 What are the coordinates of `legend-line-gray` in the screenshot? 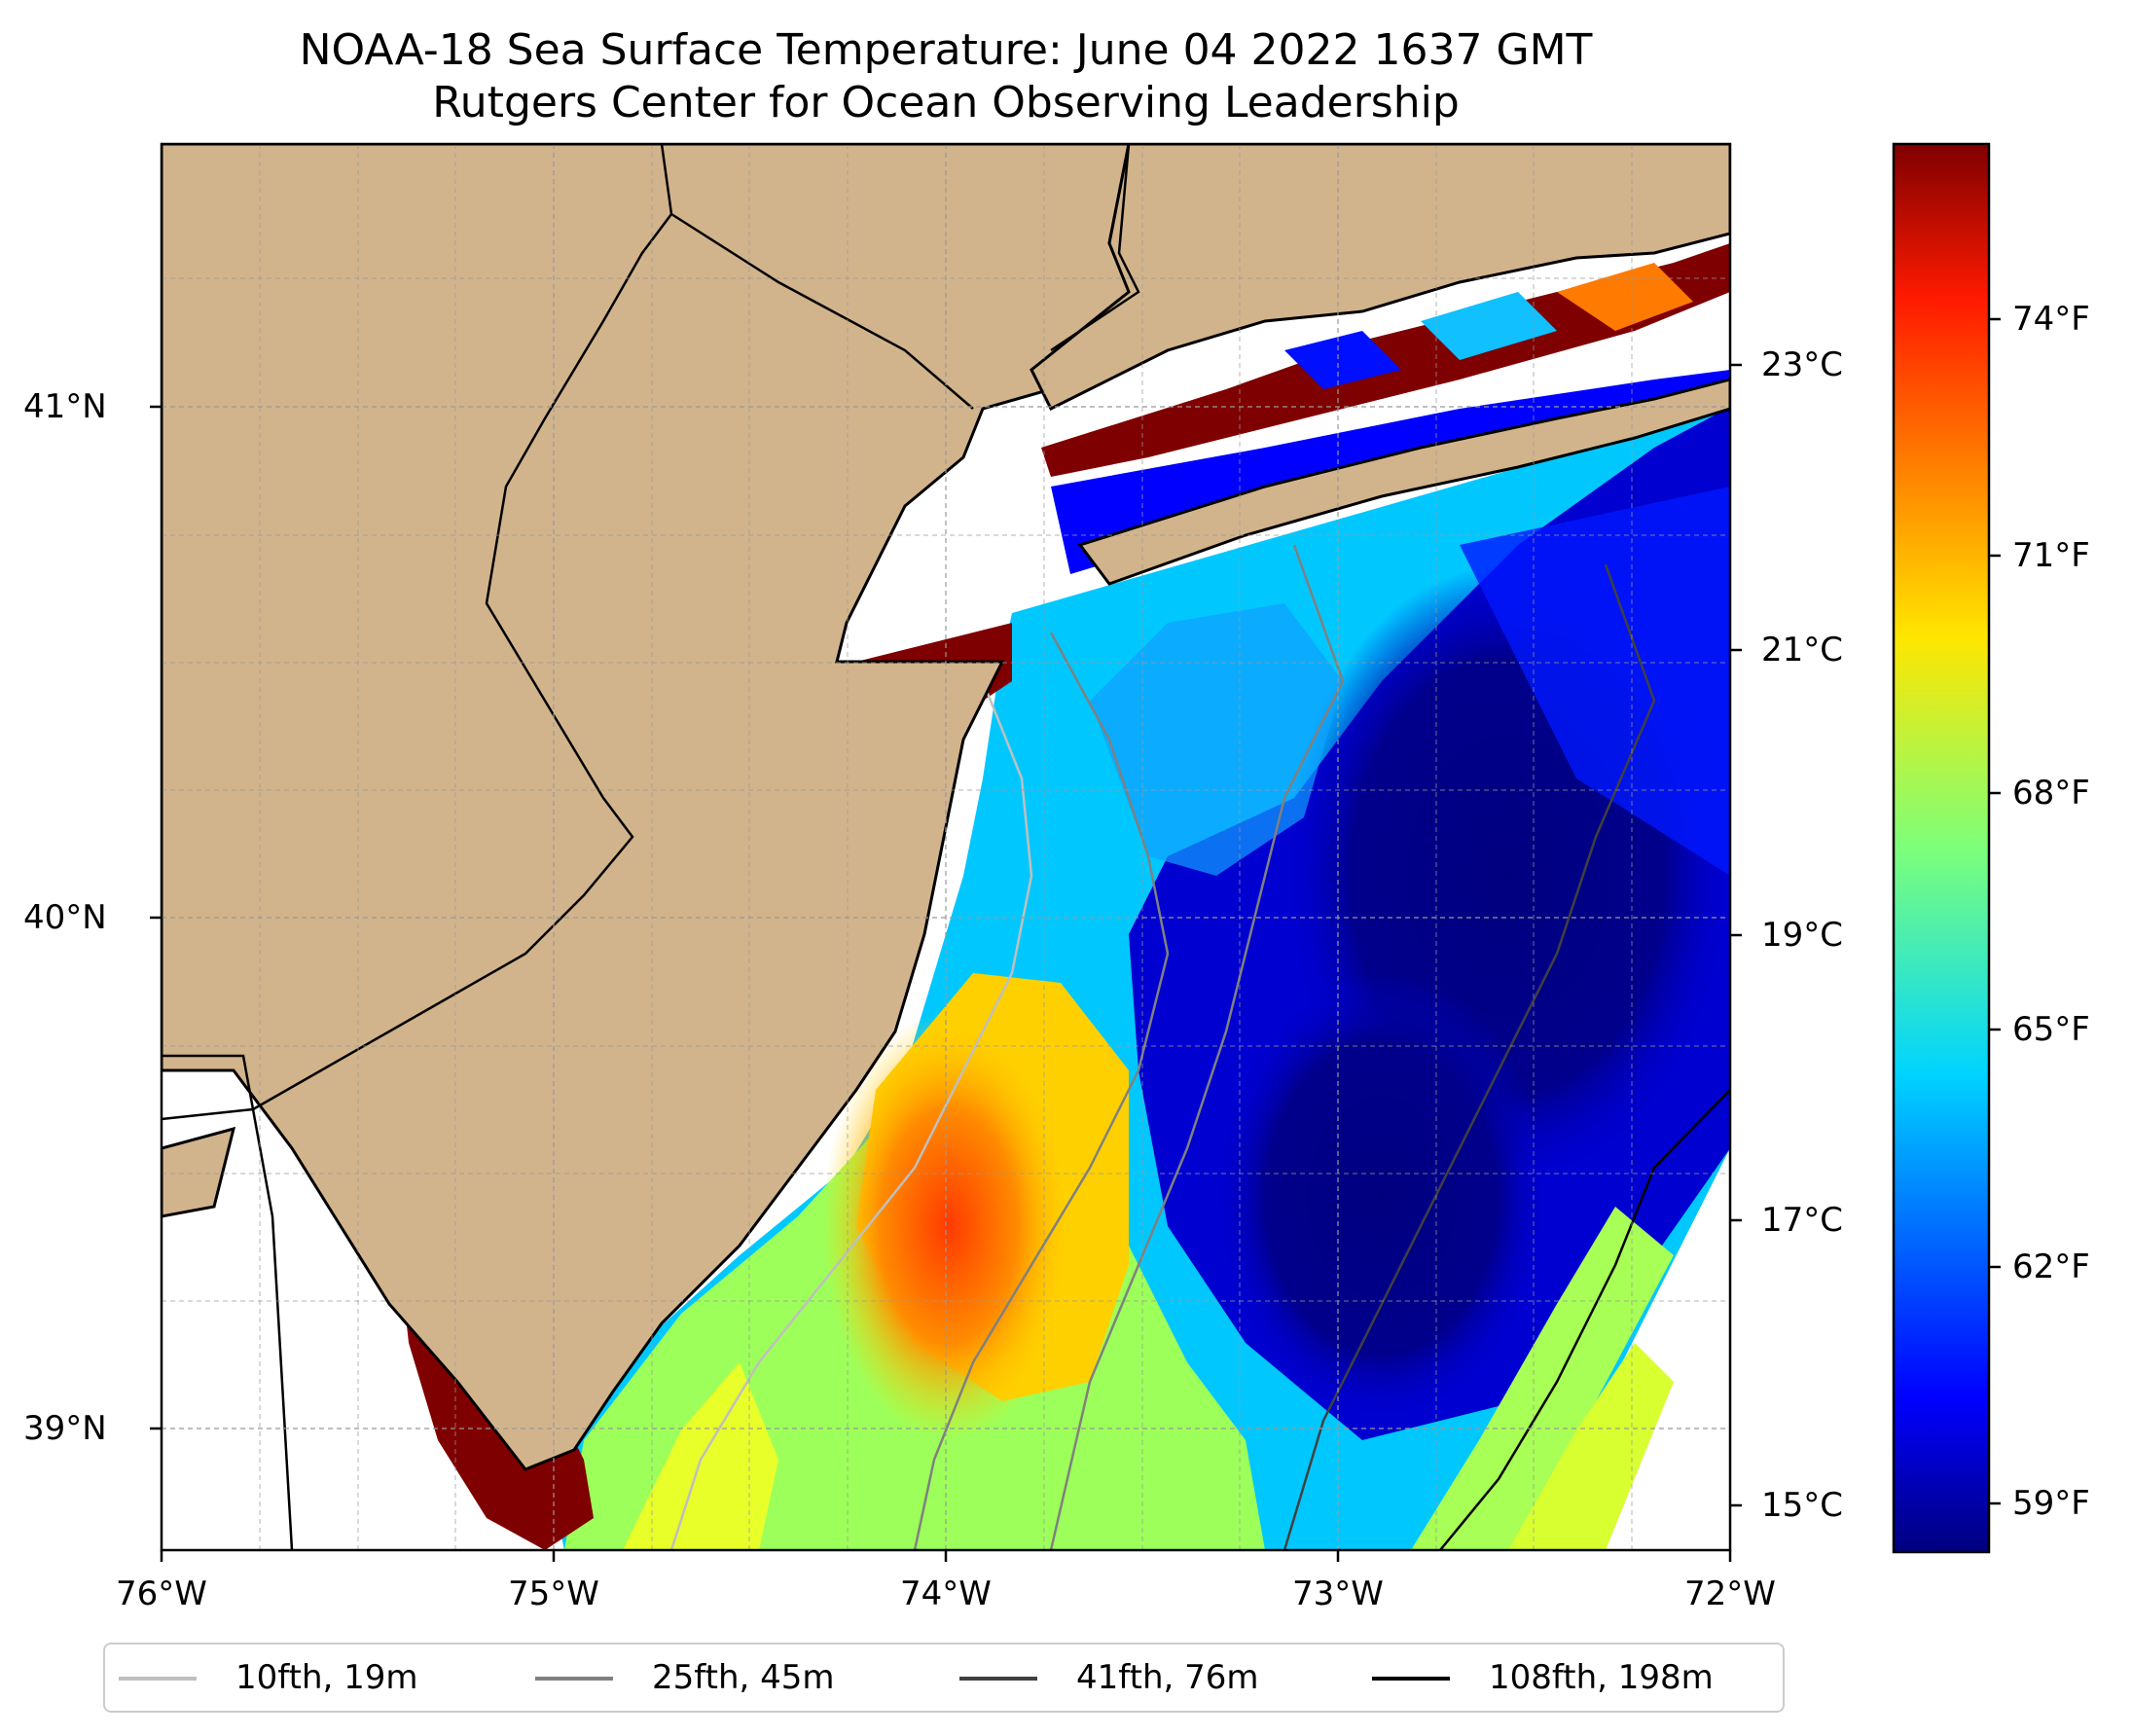 It's located at (574, 1679).